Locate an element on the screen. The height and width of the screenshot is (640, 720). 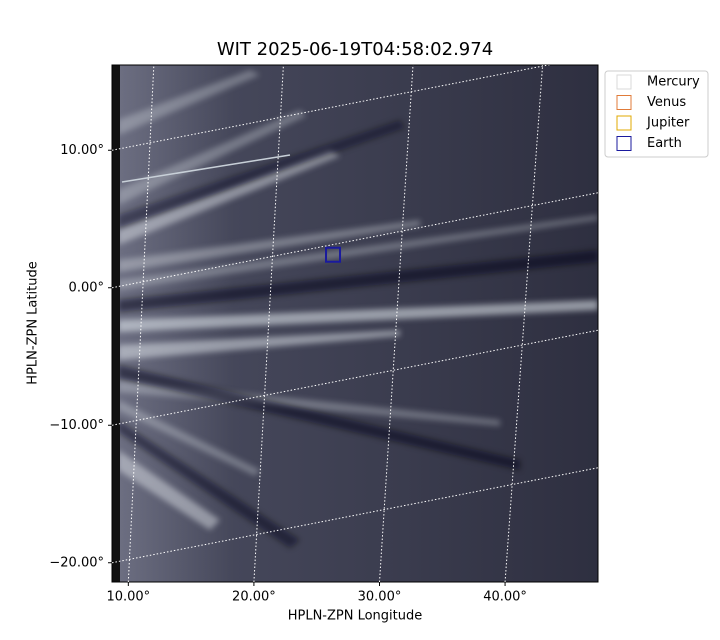
chart-title: WIT 2025-06-19T04:58:02.974 is located at coordinates (355, 49).